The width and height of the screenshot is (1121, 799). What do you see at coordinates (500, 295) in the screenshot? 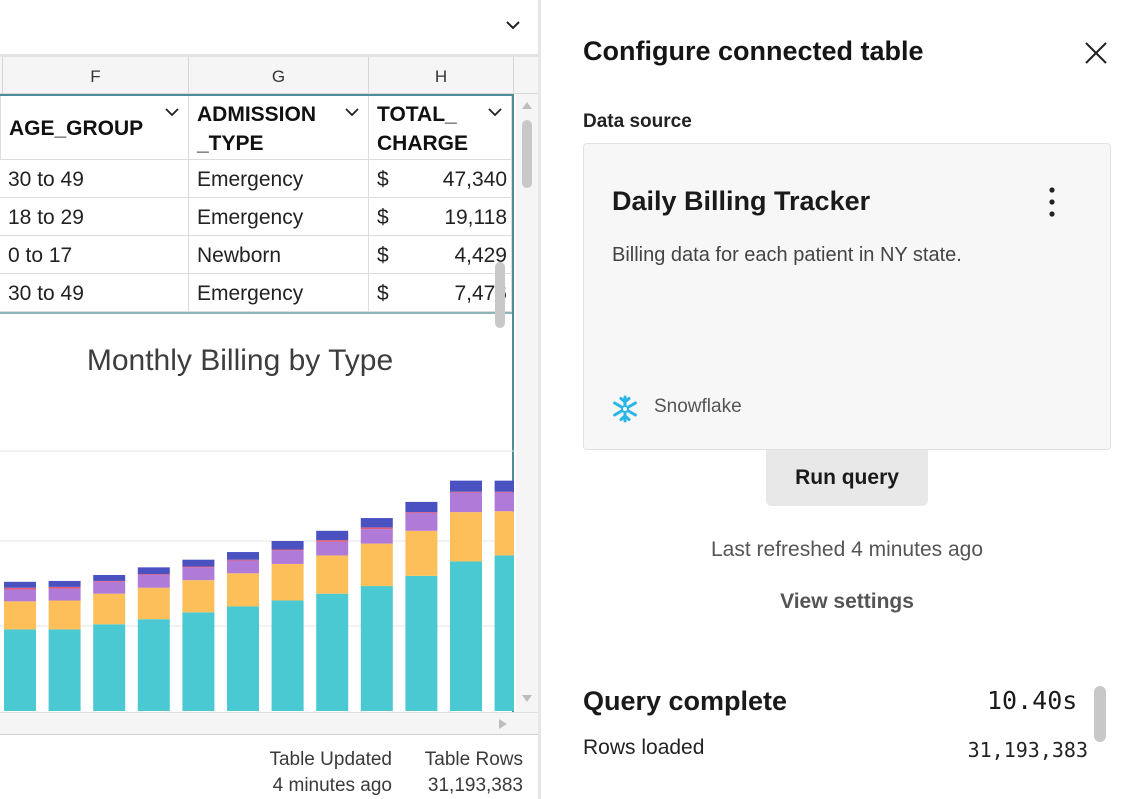
I see `table-scroll-thumb` at bounding box center [500, 295].